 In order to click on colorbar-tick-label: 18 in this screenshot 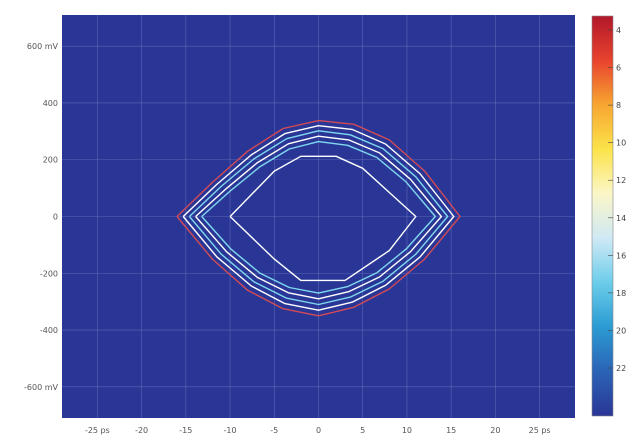, I will do `click(621, 293)`.